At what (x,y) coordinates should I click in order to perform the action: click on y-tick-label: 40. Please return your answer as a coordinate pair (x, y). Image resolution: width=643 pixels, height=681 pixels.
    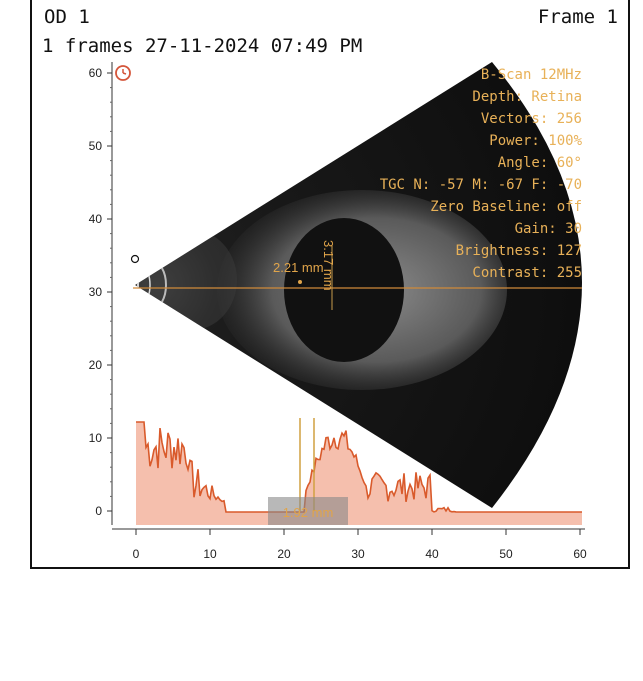
    Looking at the image, I should click on (96, 219).